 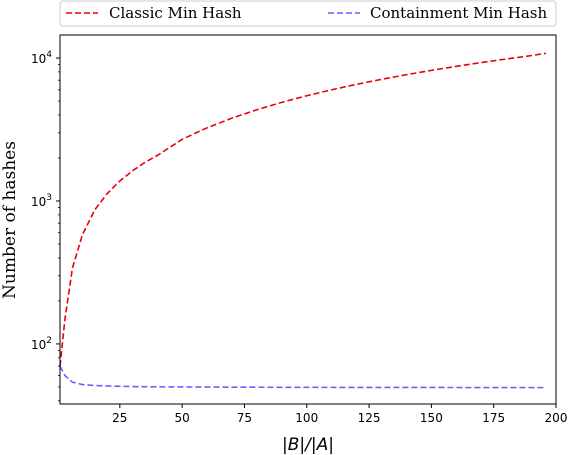 What do you see at coordinates (306, 418) in the screenshot?
I see `x-tick-label: 100` at bounding box center [306, 418].